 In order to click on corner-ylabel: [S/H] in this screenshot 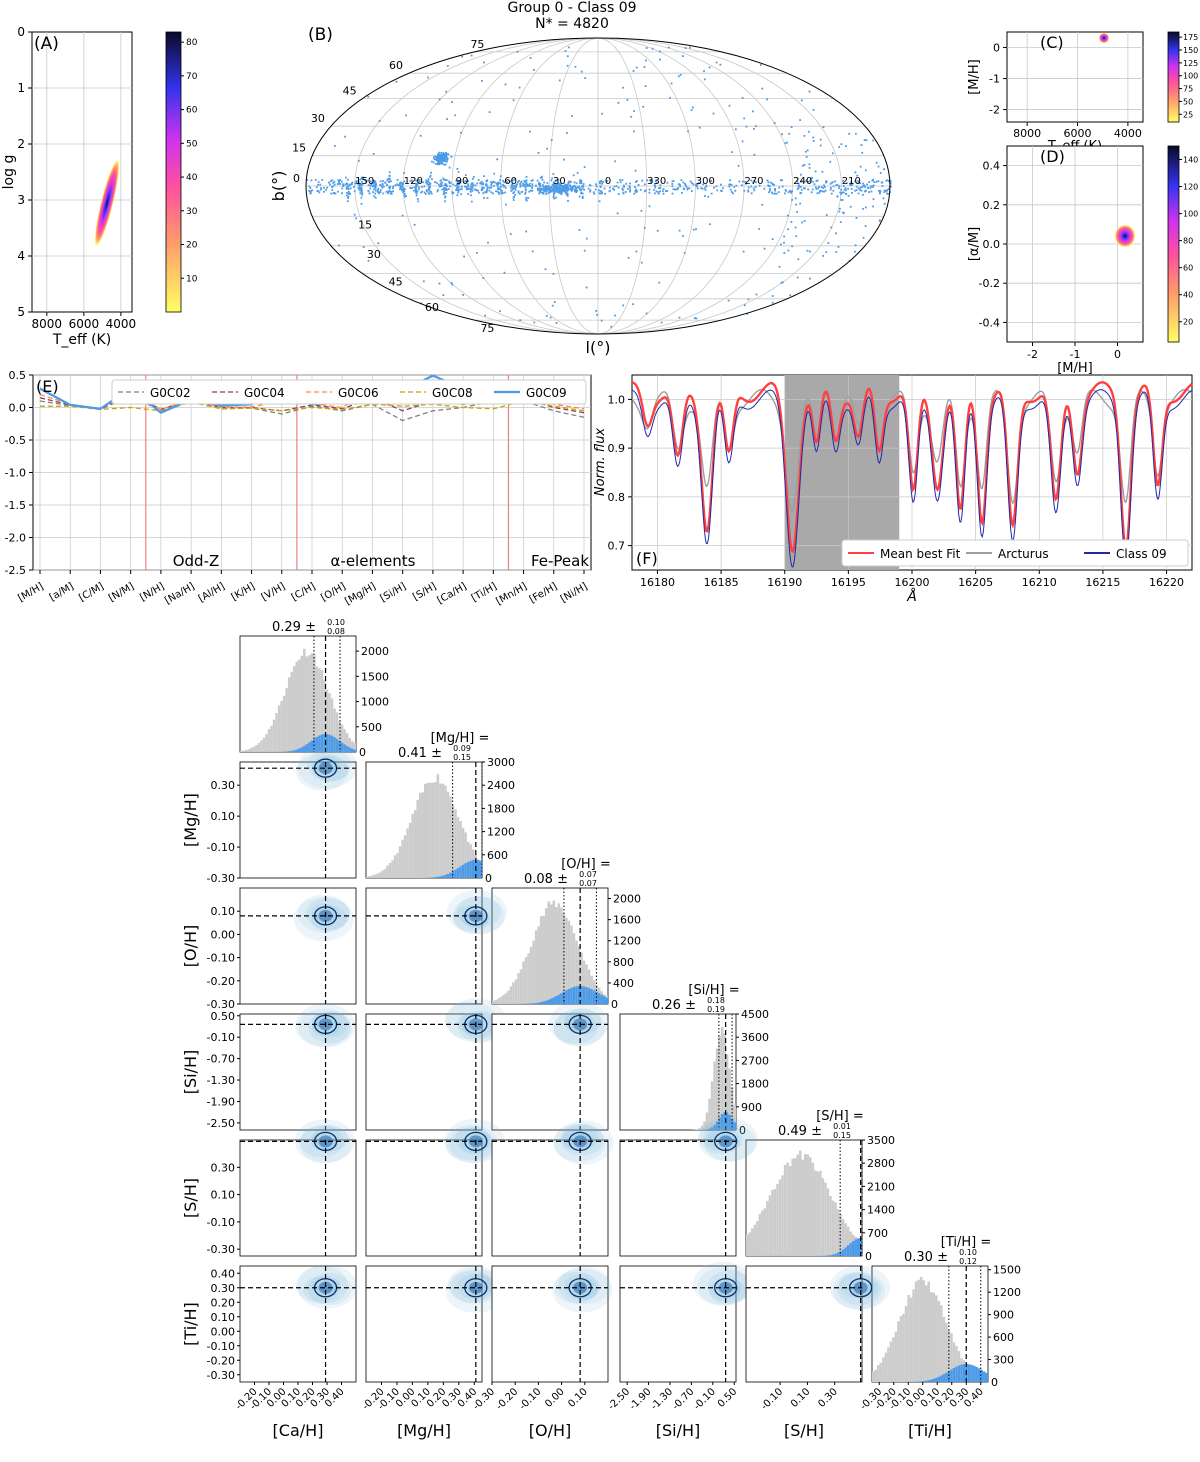, I will do `click(190, 1198)`.